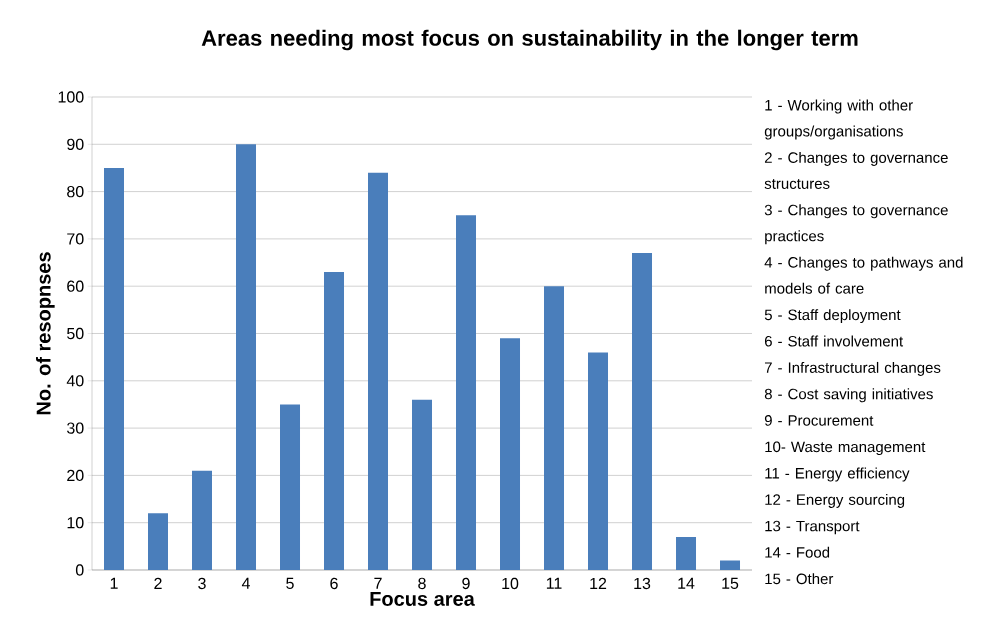 The image size is (1003, 642). I want to click on text: 6 - Staff involvement, so click(834, 341).